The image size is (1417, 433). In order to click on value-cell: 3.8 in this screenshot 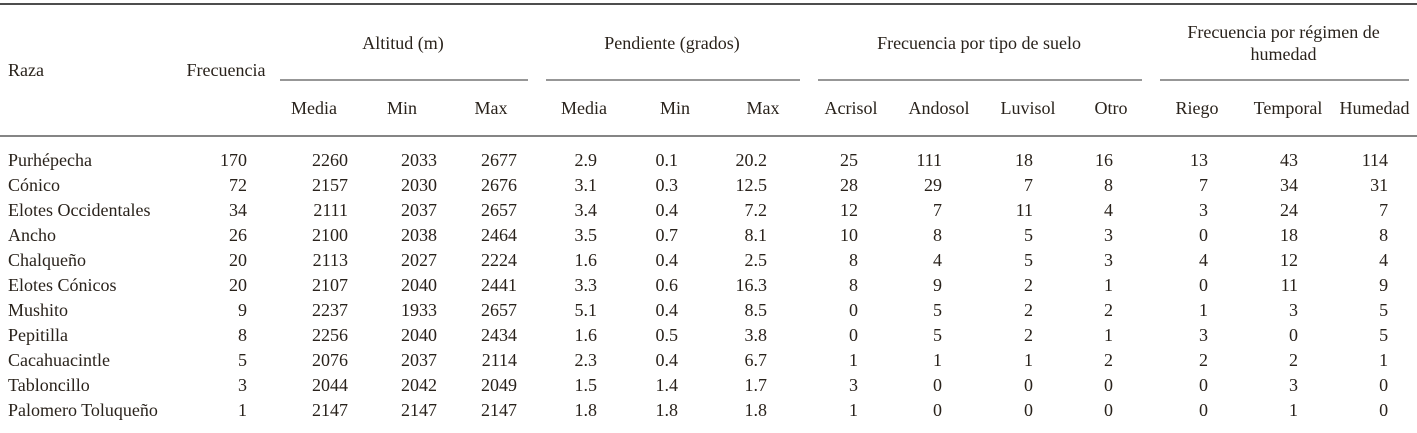, I will do `click(756, 335)`.